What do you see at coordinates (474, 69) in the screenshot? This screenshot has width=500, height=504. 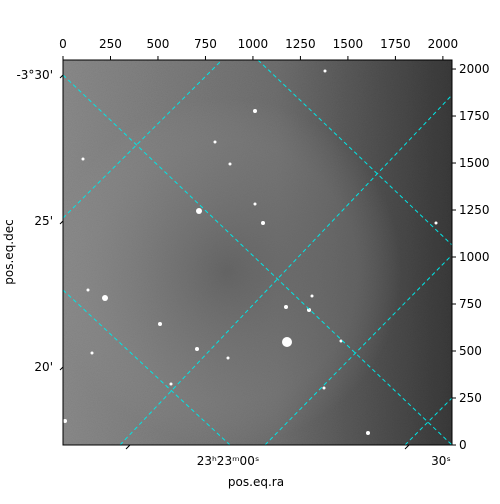 I see `y-tick-label: 2000` at bounding box center [474, 69].